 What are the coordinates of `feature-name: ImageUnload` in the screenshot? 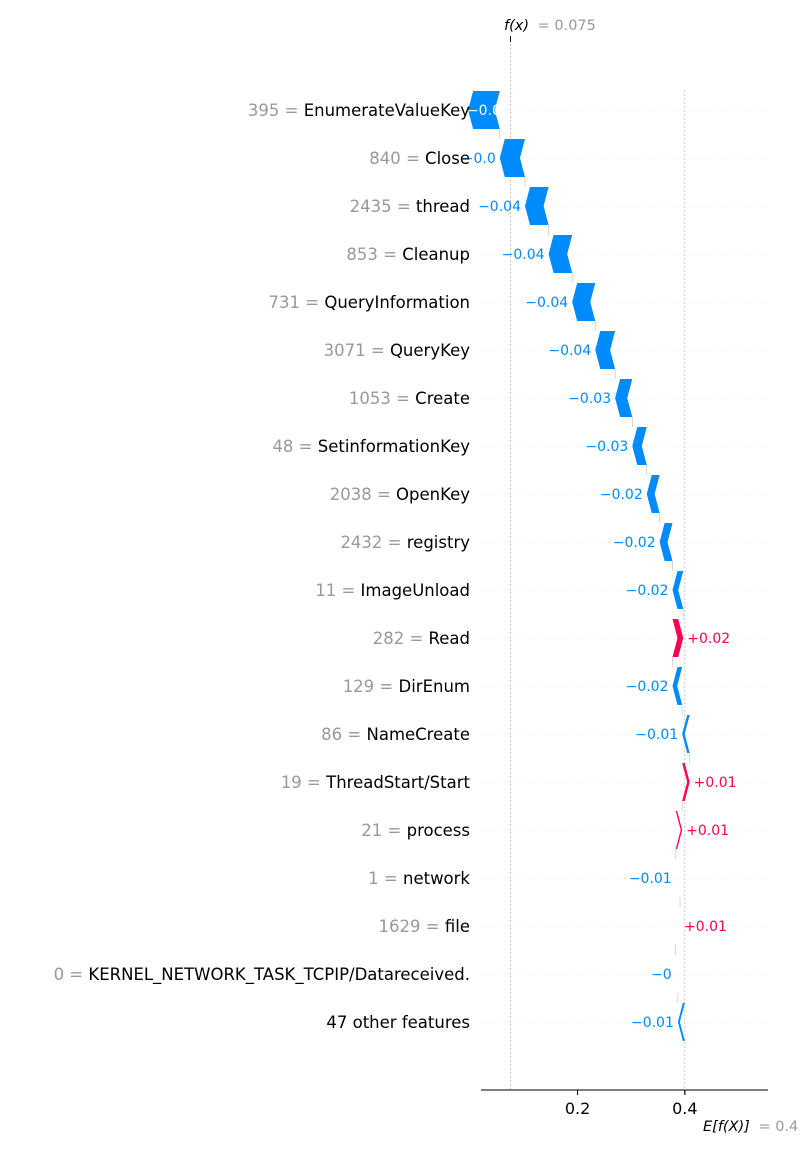 It's located at (415, 590).